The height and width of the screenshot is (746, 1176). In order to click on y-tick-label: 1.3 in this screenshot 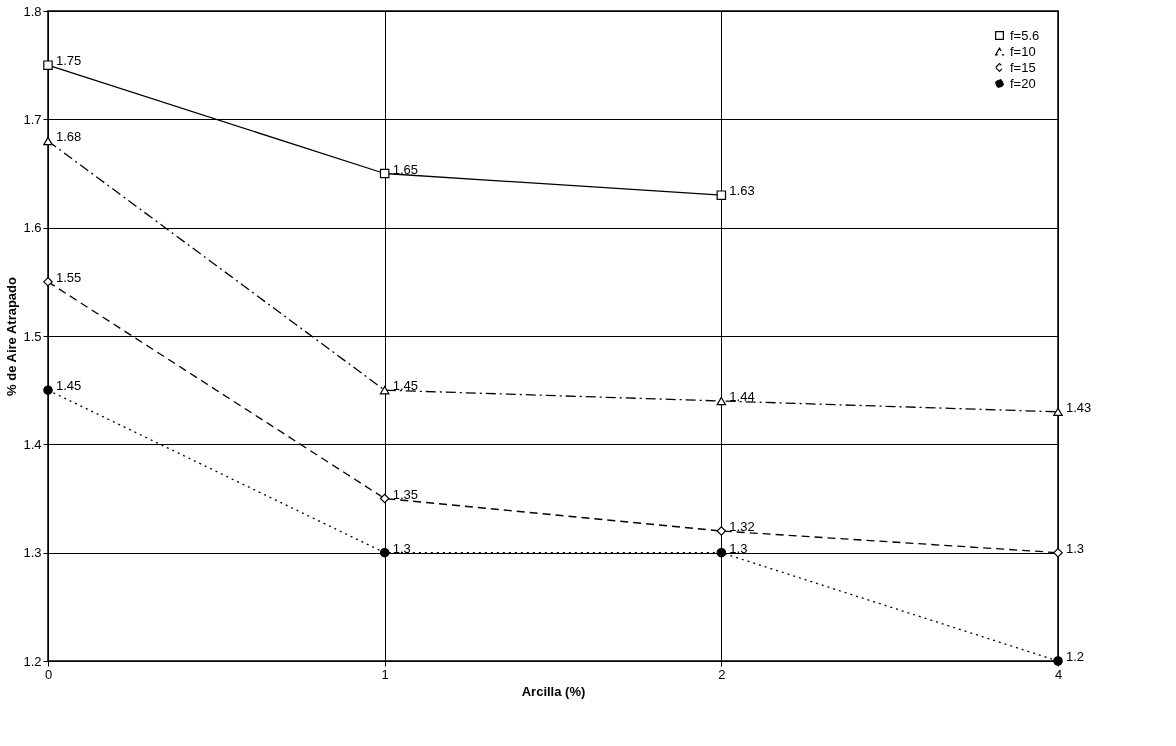, I will do `click(32, 553)`.